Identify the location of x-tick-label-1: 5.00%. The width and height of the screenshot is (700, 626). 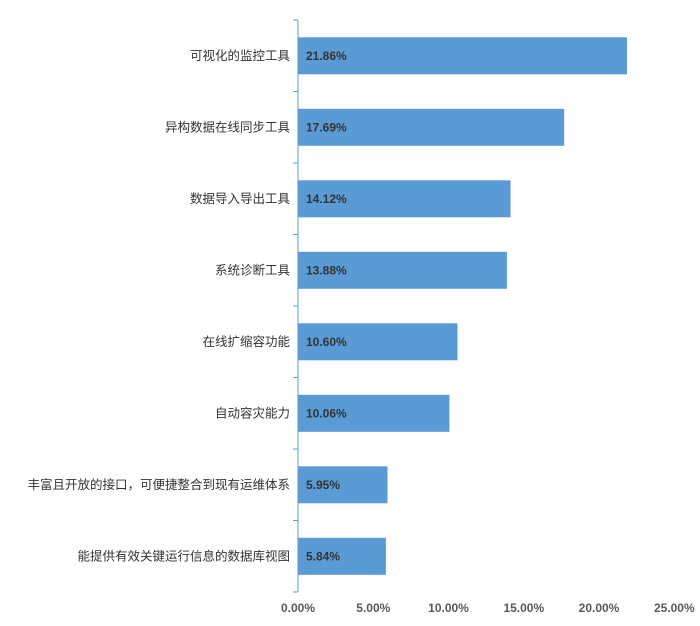
(373, 608).